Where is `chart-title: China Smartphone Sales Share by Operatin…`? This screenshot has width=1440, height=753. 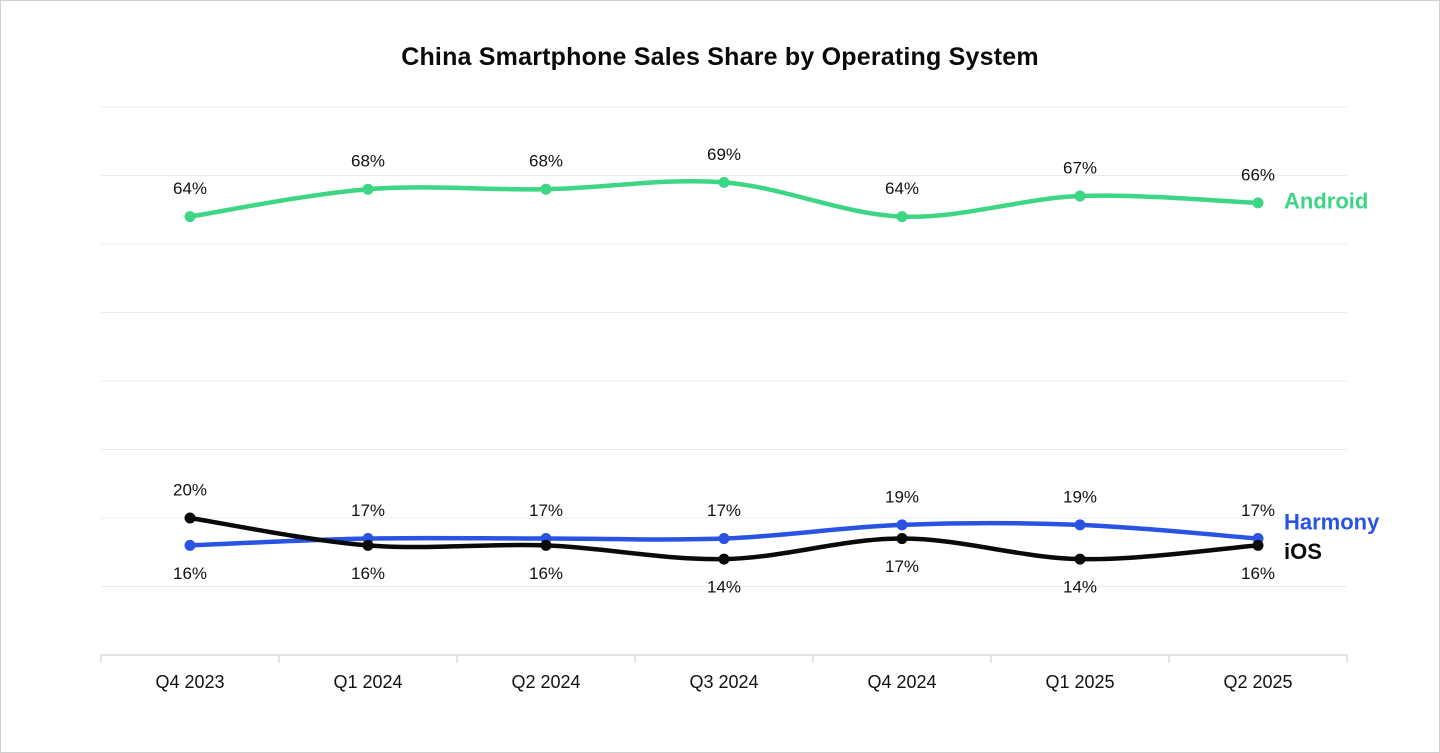
chart-title: China Smartphone Sales Share by Operatin… is located at coordinates (720, 57).